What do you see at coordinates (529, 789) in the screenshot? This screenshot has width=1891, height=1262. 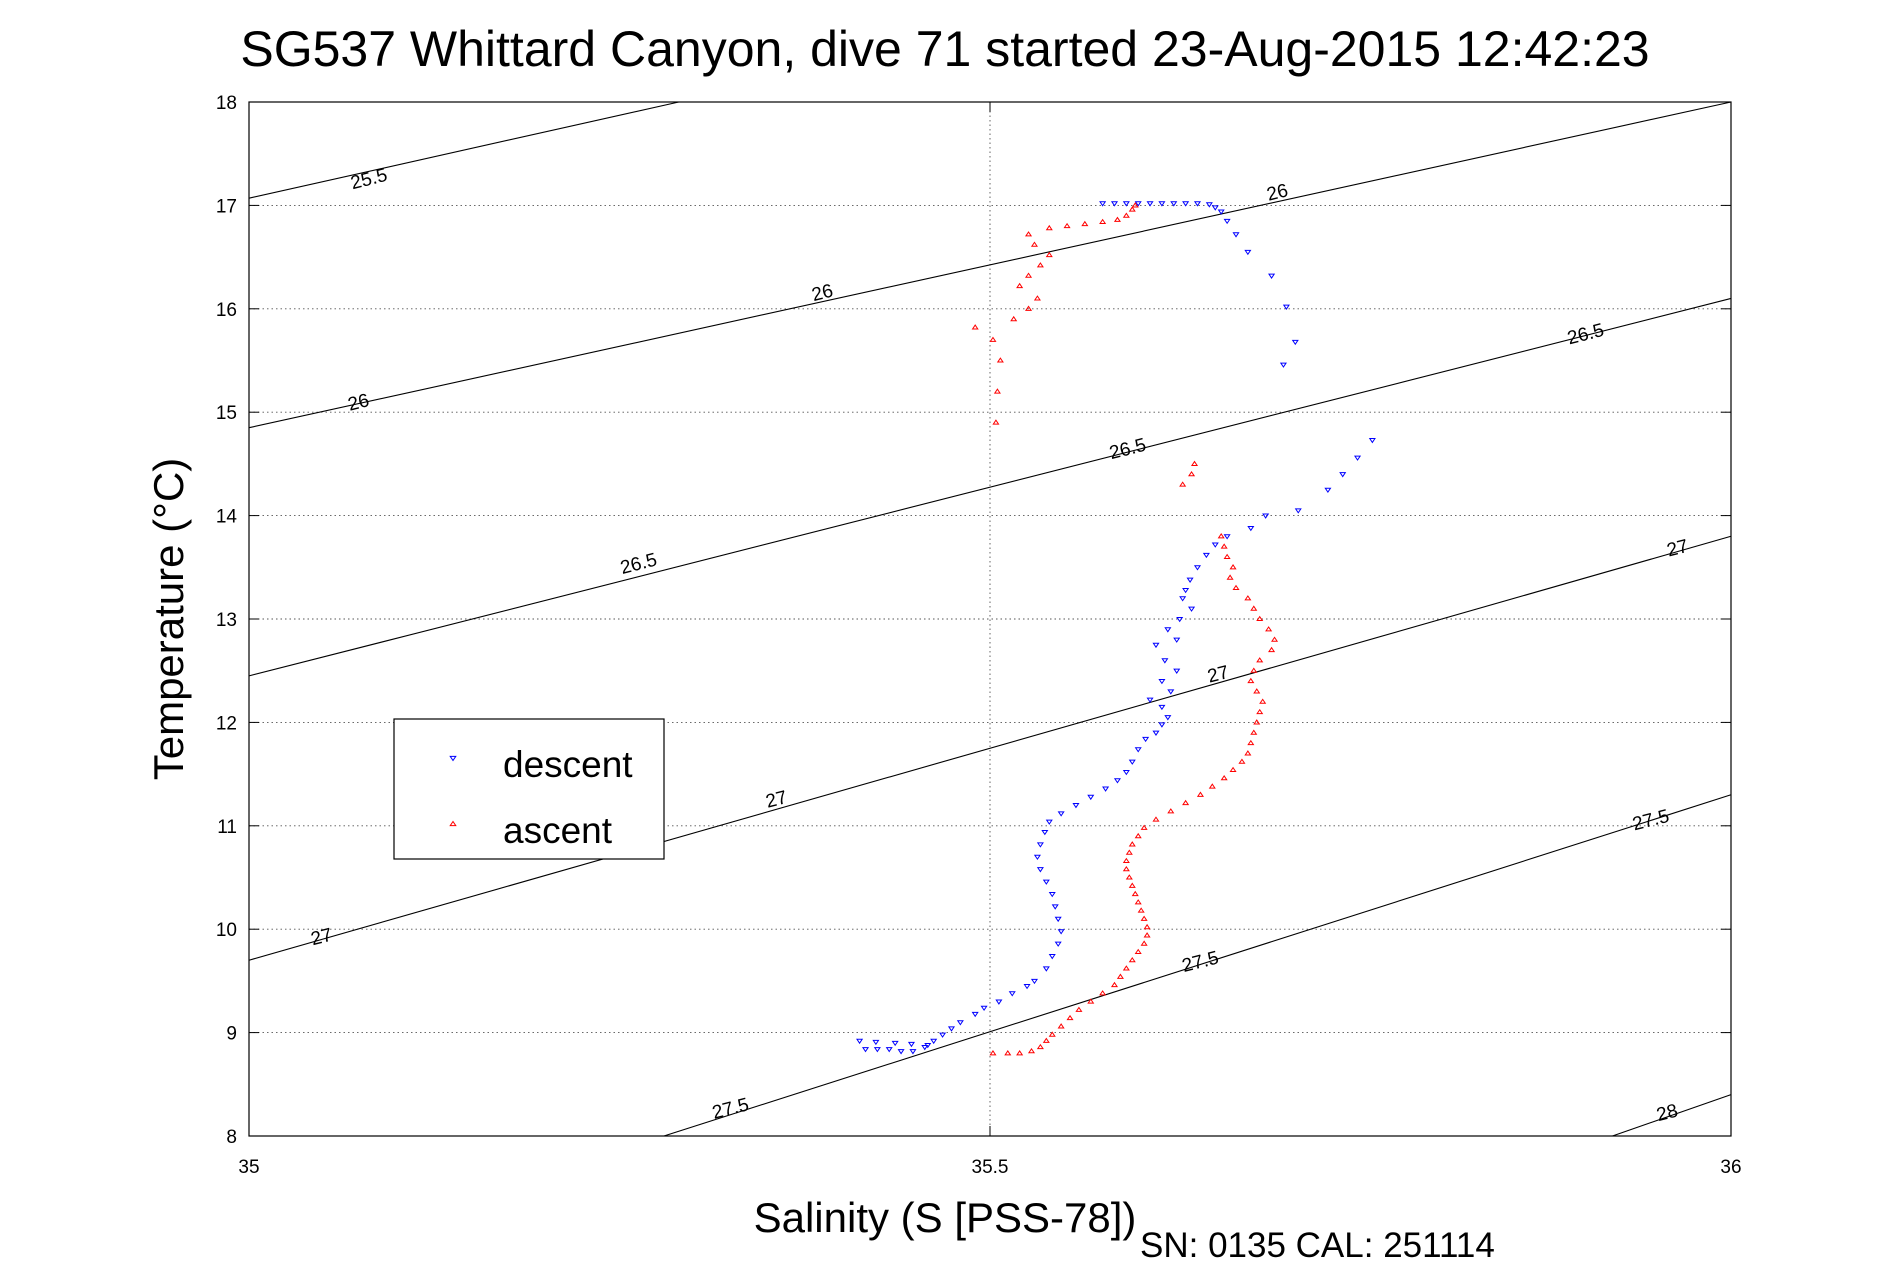 I see `legend-box` at bounding box center [529, 789].